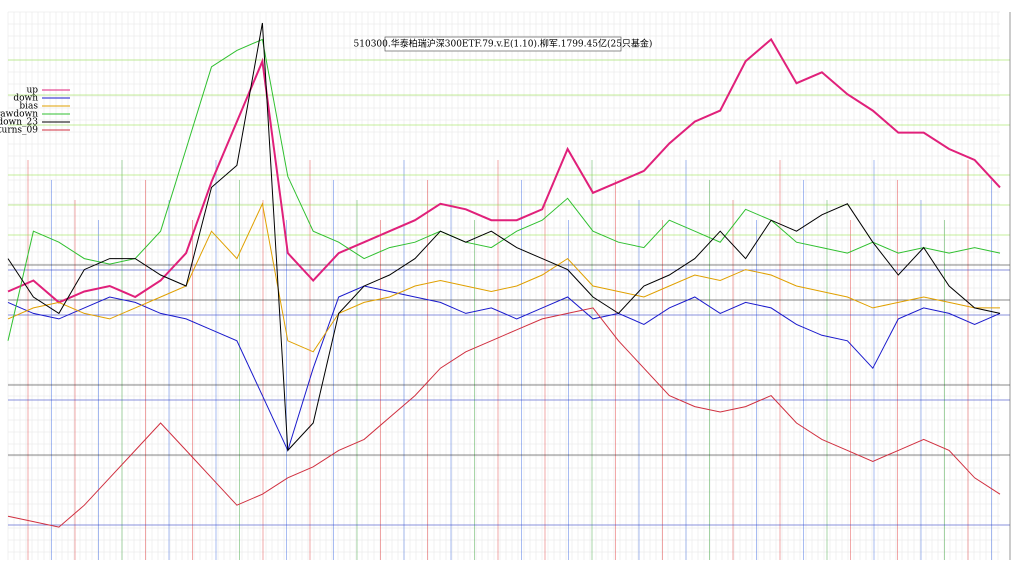 The width and height of the screenshot is (1024, 576). I want to click on legend-label: bias, so click(28, 107).